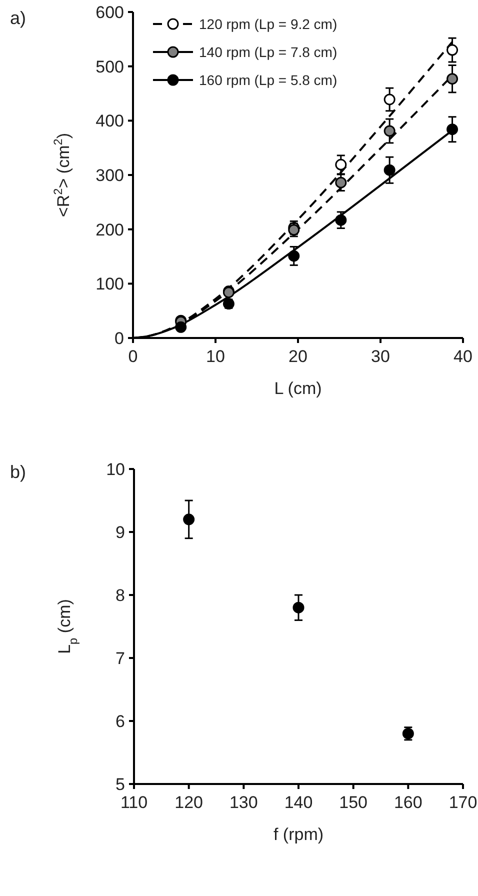 The height and width of the screenshot is (896, 478). What do you see at coordinates (110, 284) in the screenshot?
I see `y-tick-label: 100` at bounding box center [110, 284].